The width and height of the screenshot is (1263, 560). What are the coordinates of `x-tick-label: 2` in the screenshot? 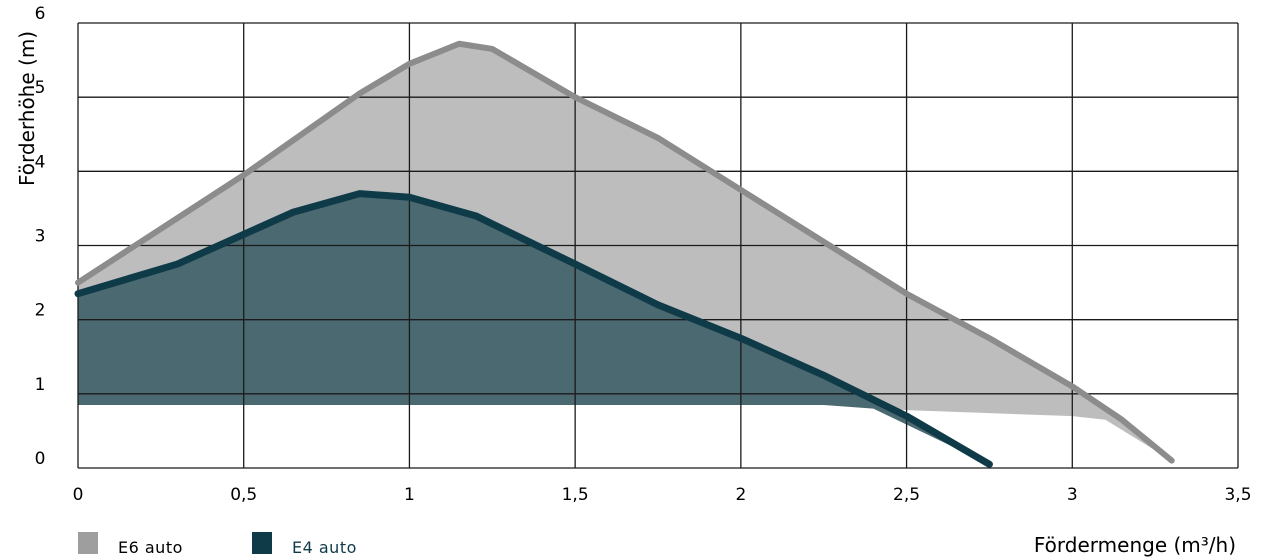 It's located at (740, 495).